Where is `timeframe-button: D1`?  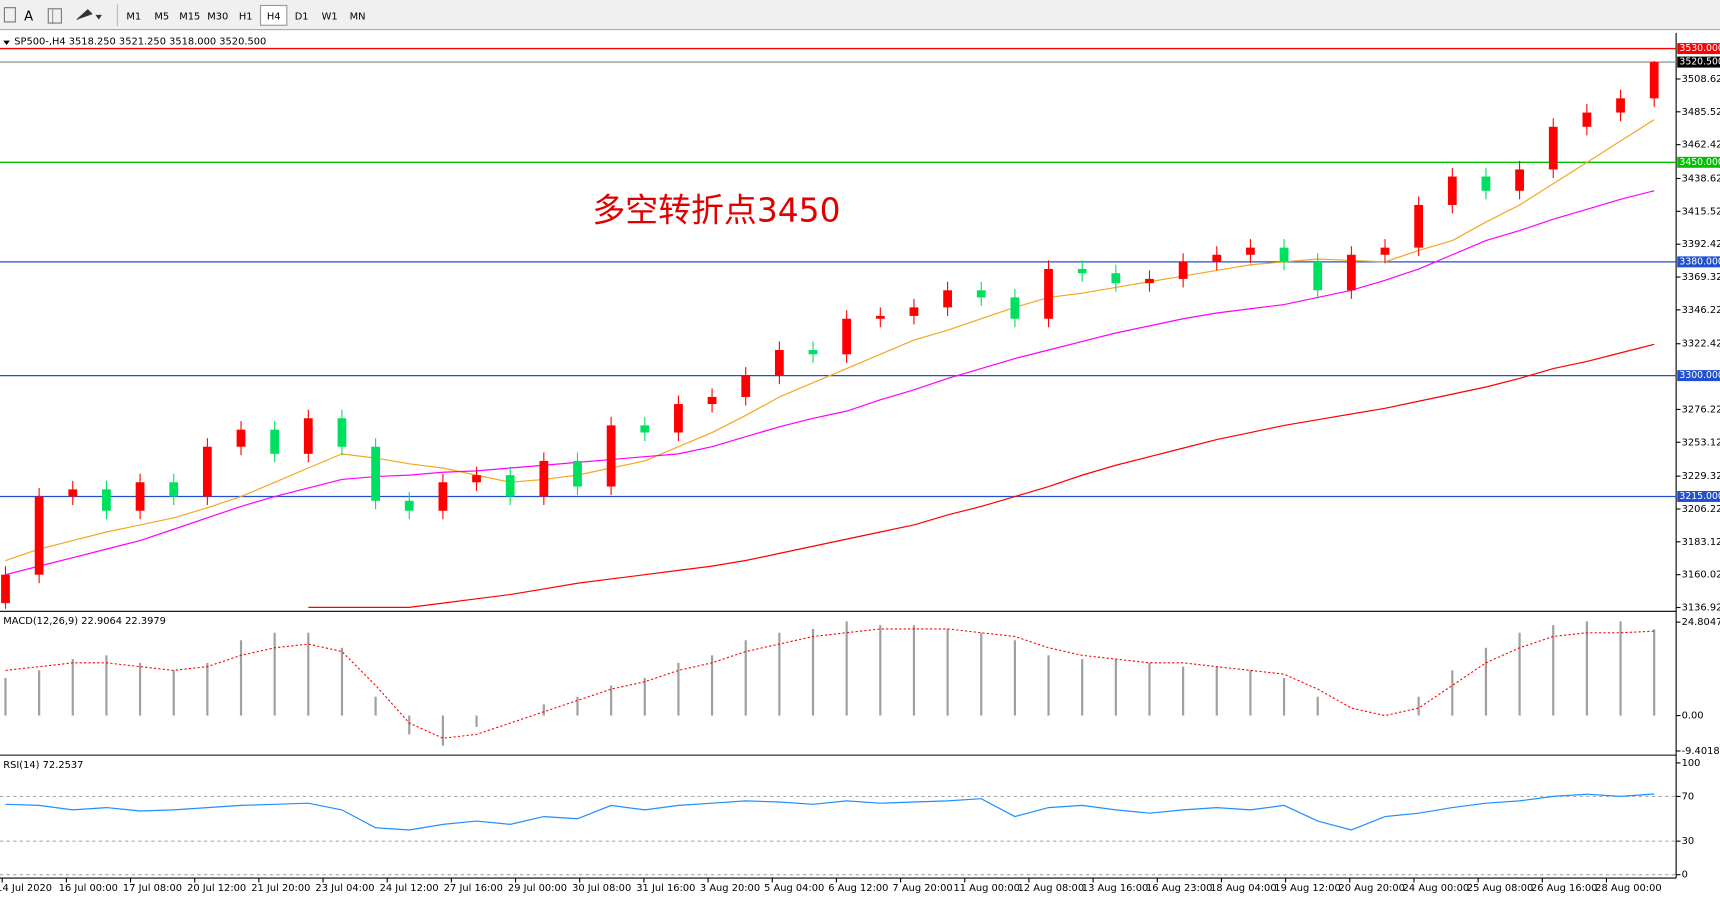
timeframe-button: D1 is located at coordinates (302, 16).